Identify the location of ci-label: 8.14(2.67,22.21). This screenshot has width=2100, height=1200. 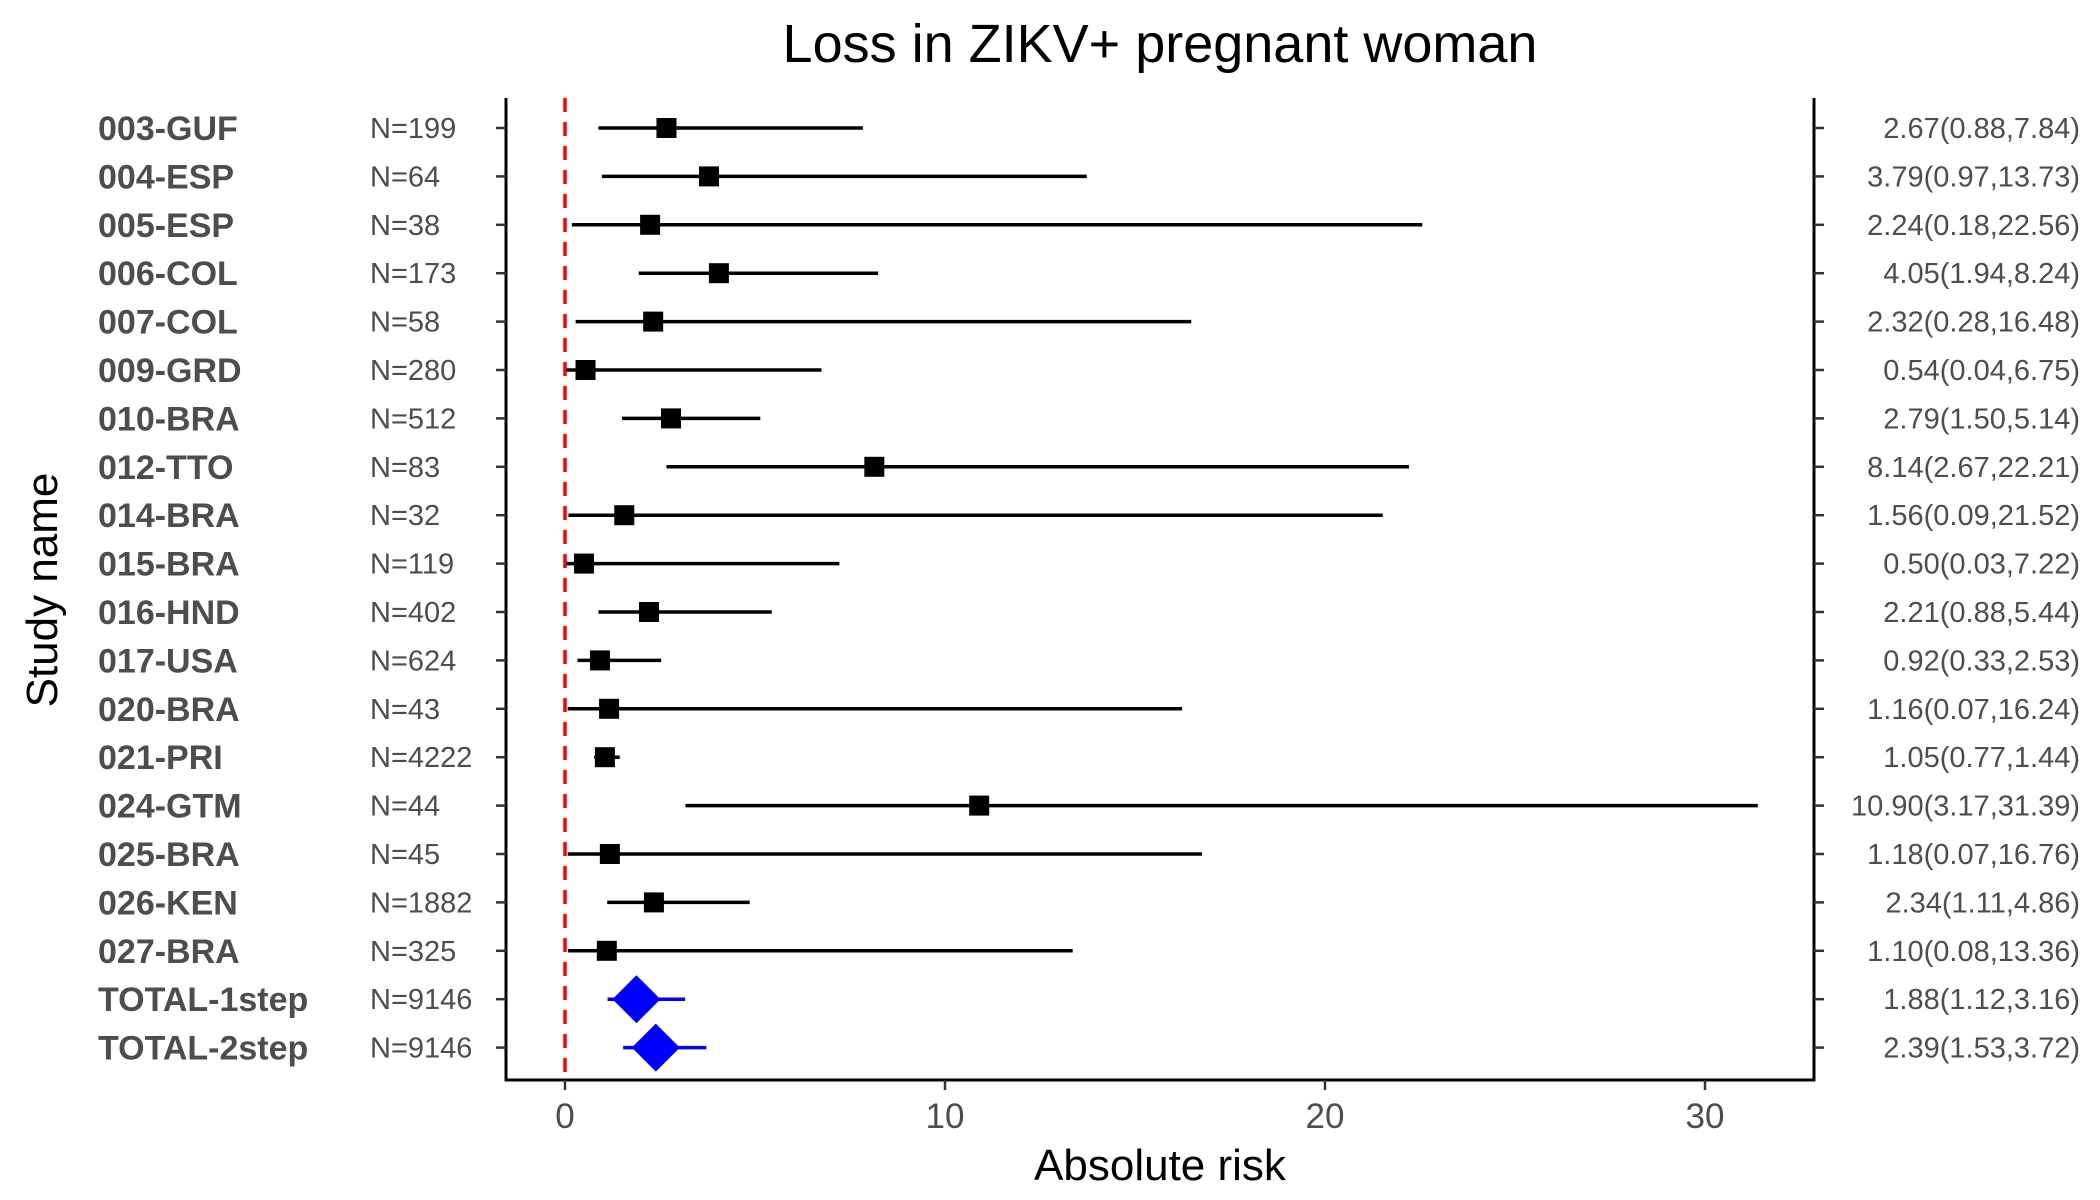
(1973, 468).